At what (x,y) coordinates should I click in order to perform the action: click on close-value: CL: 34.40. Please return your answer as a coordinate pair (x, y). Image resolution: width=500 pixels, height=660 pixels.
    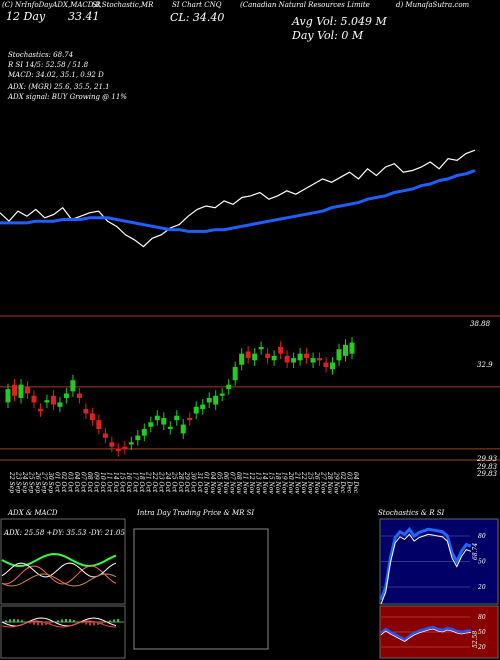
    Looking at the image, I should click on (197, 17).